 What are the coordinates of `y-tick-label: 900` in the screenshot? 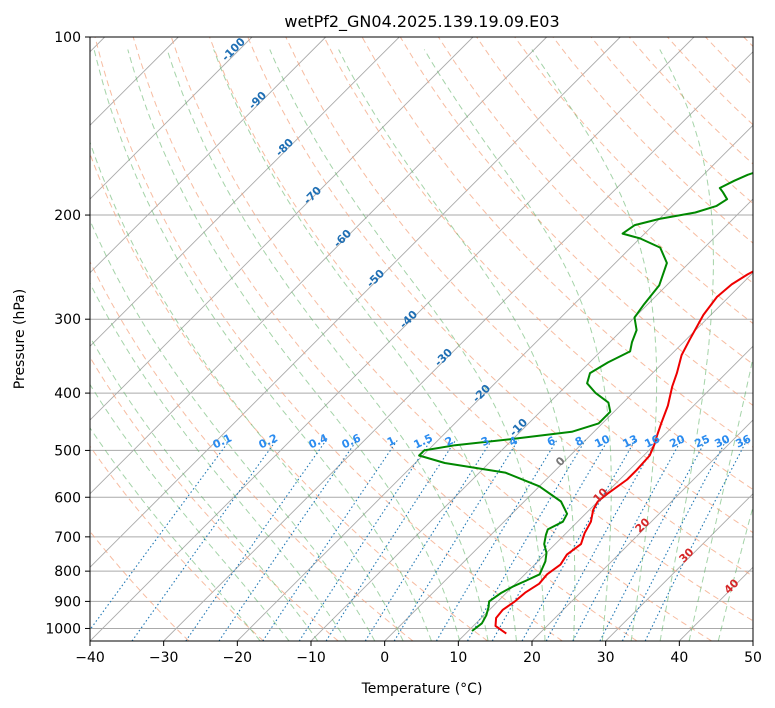 It's located at (67, 602).